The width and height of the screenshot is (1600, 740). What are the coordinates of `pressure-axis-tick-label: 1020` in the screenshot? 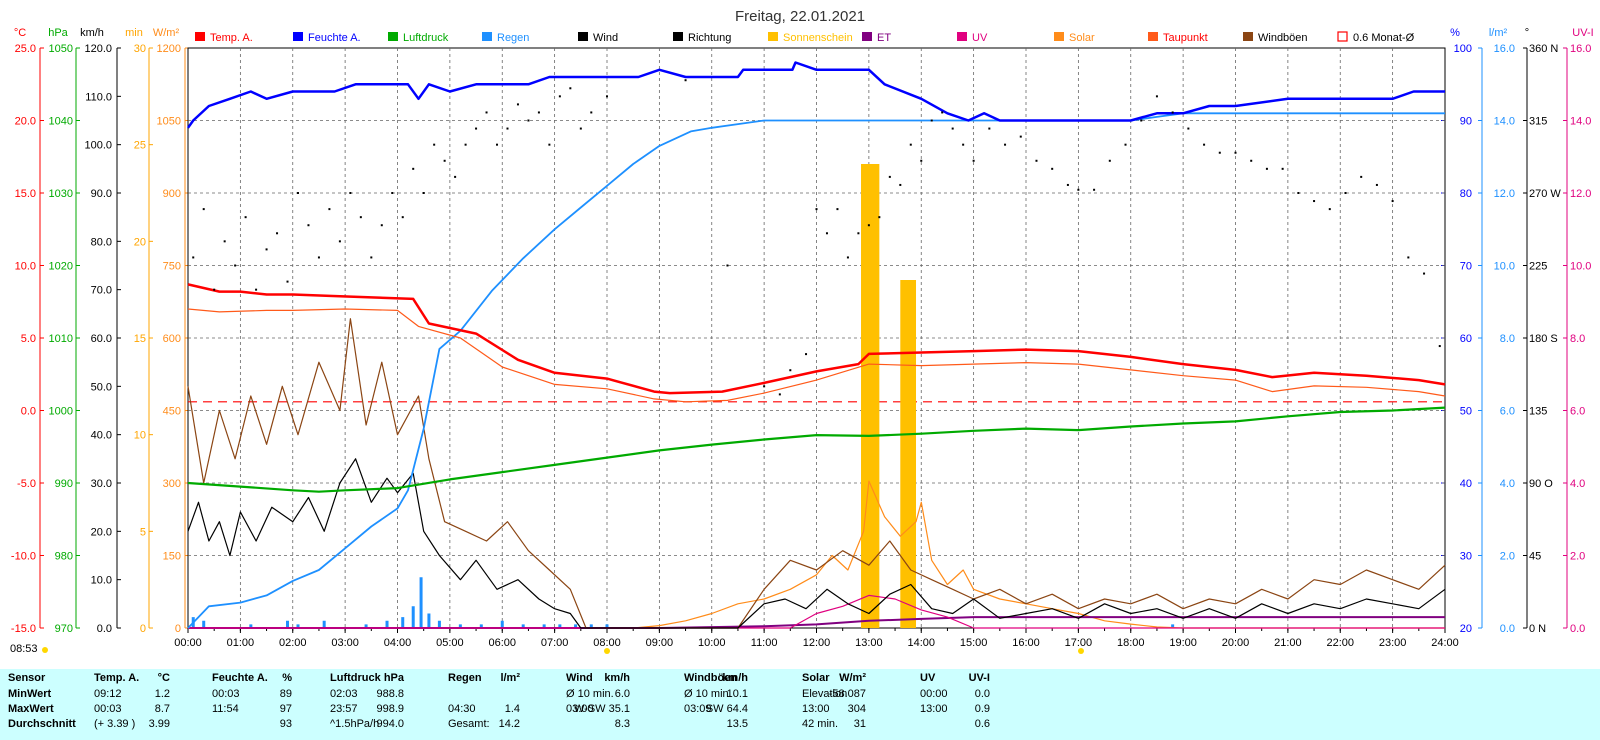 It's located at (61, 267).